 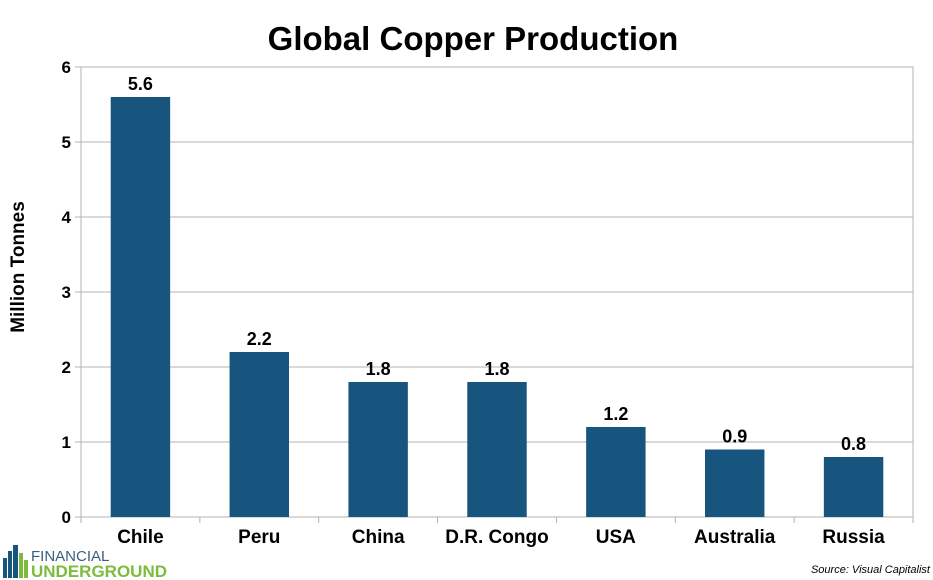 What do you see at coordinates (66, 367) in the screenshot?
I see `y-tick-label: 2` at bounding box center [66, 367].